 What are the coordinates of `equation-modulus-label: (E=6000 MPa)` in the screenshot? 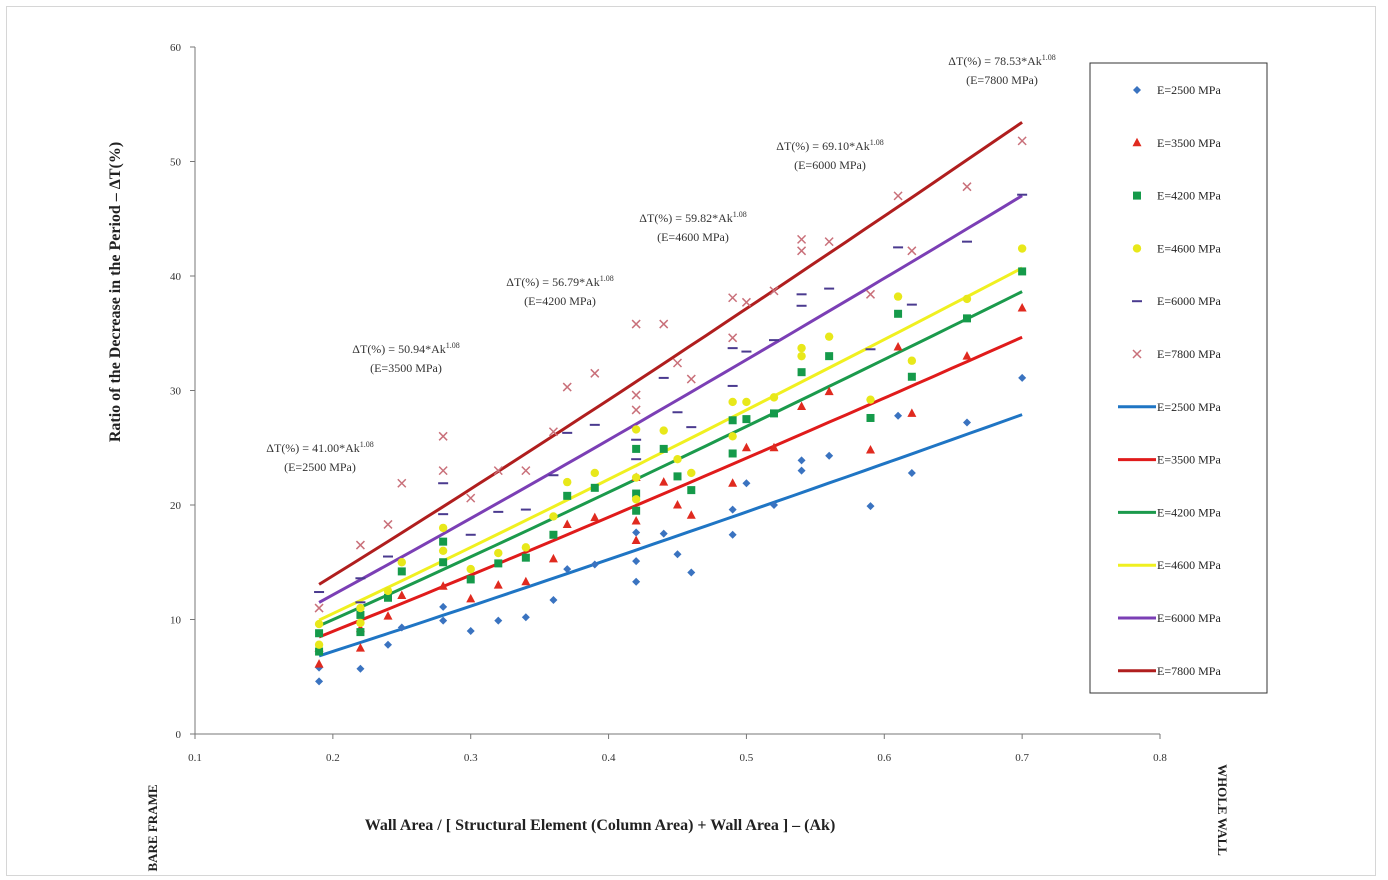 It's located at (830, 165).